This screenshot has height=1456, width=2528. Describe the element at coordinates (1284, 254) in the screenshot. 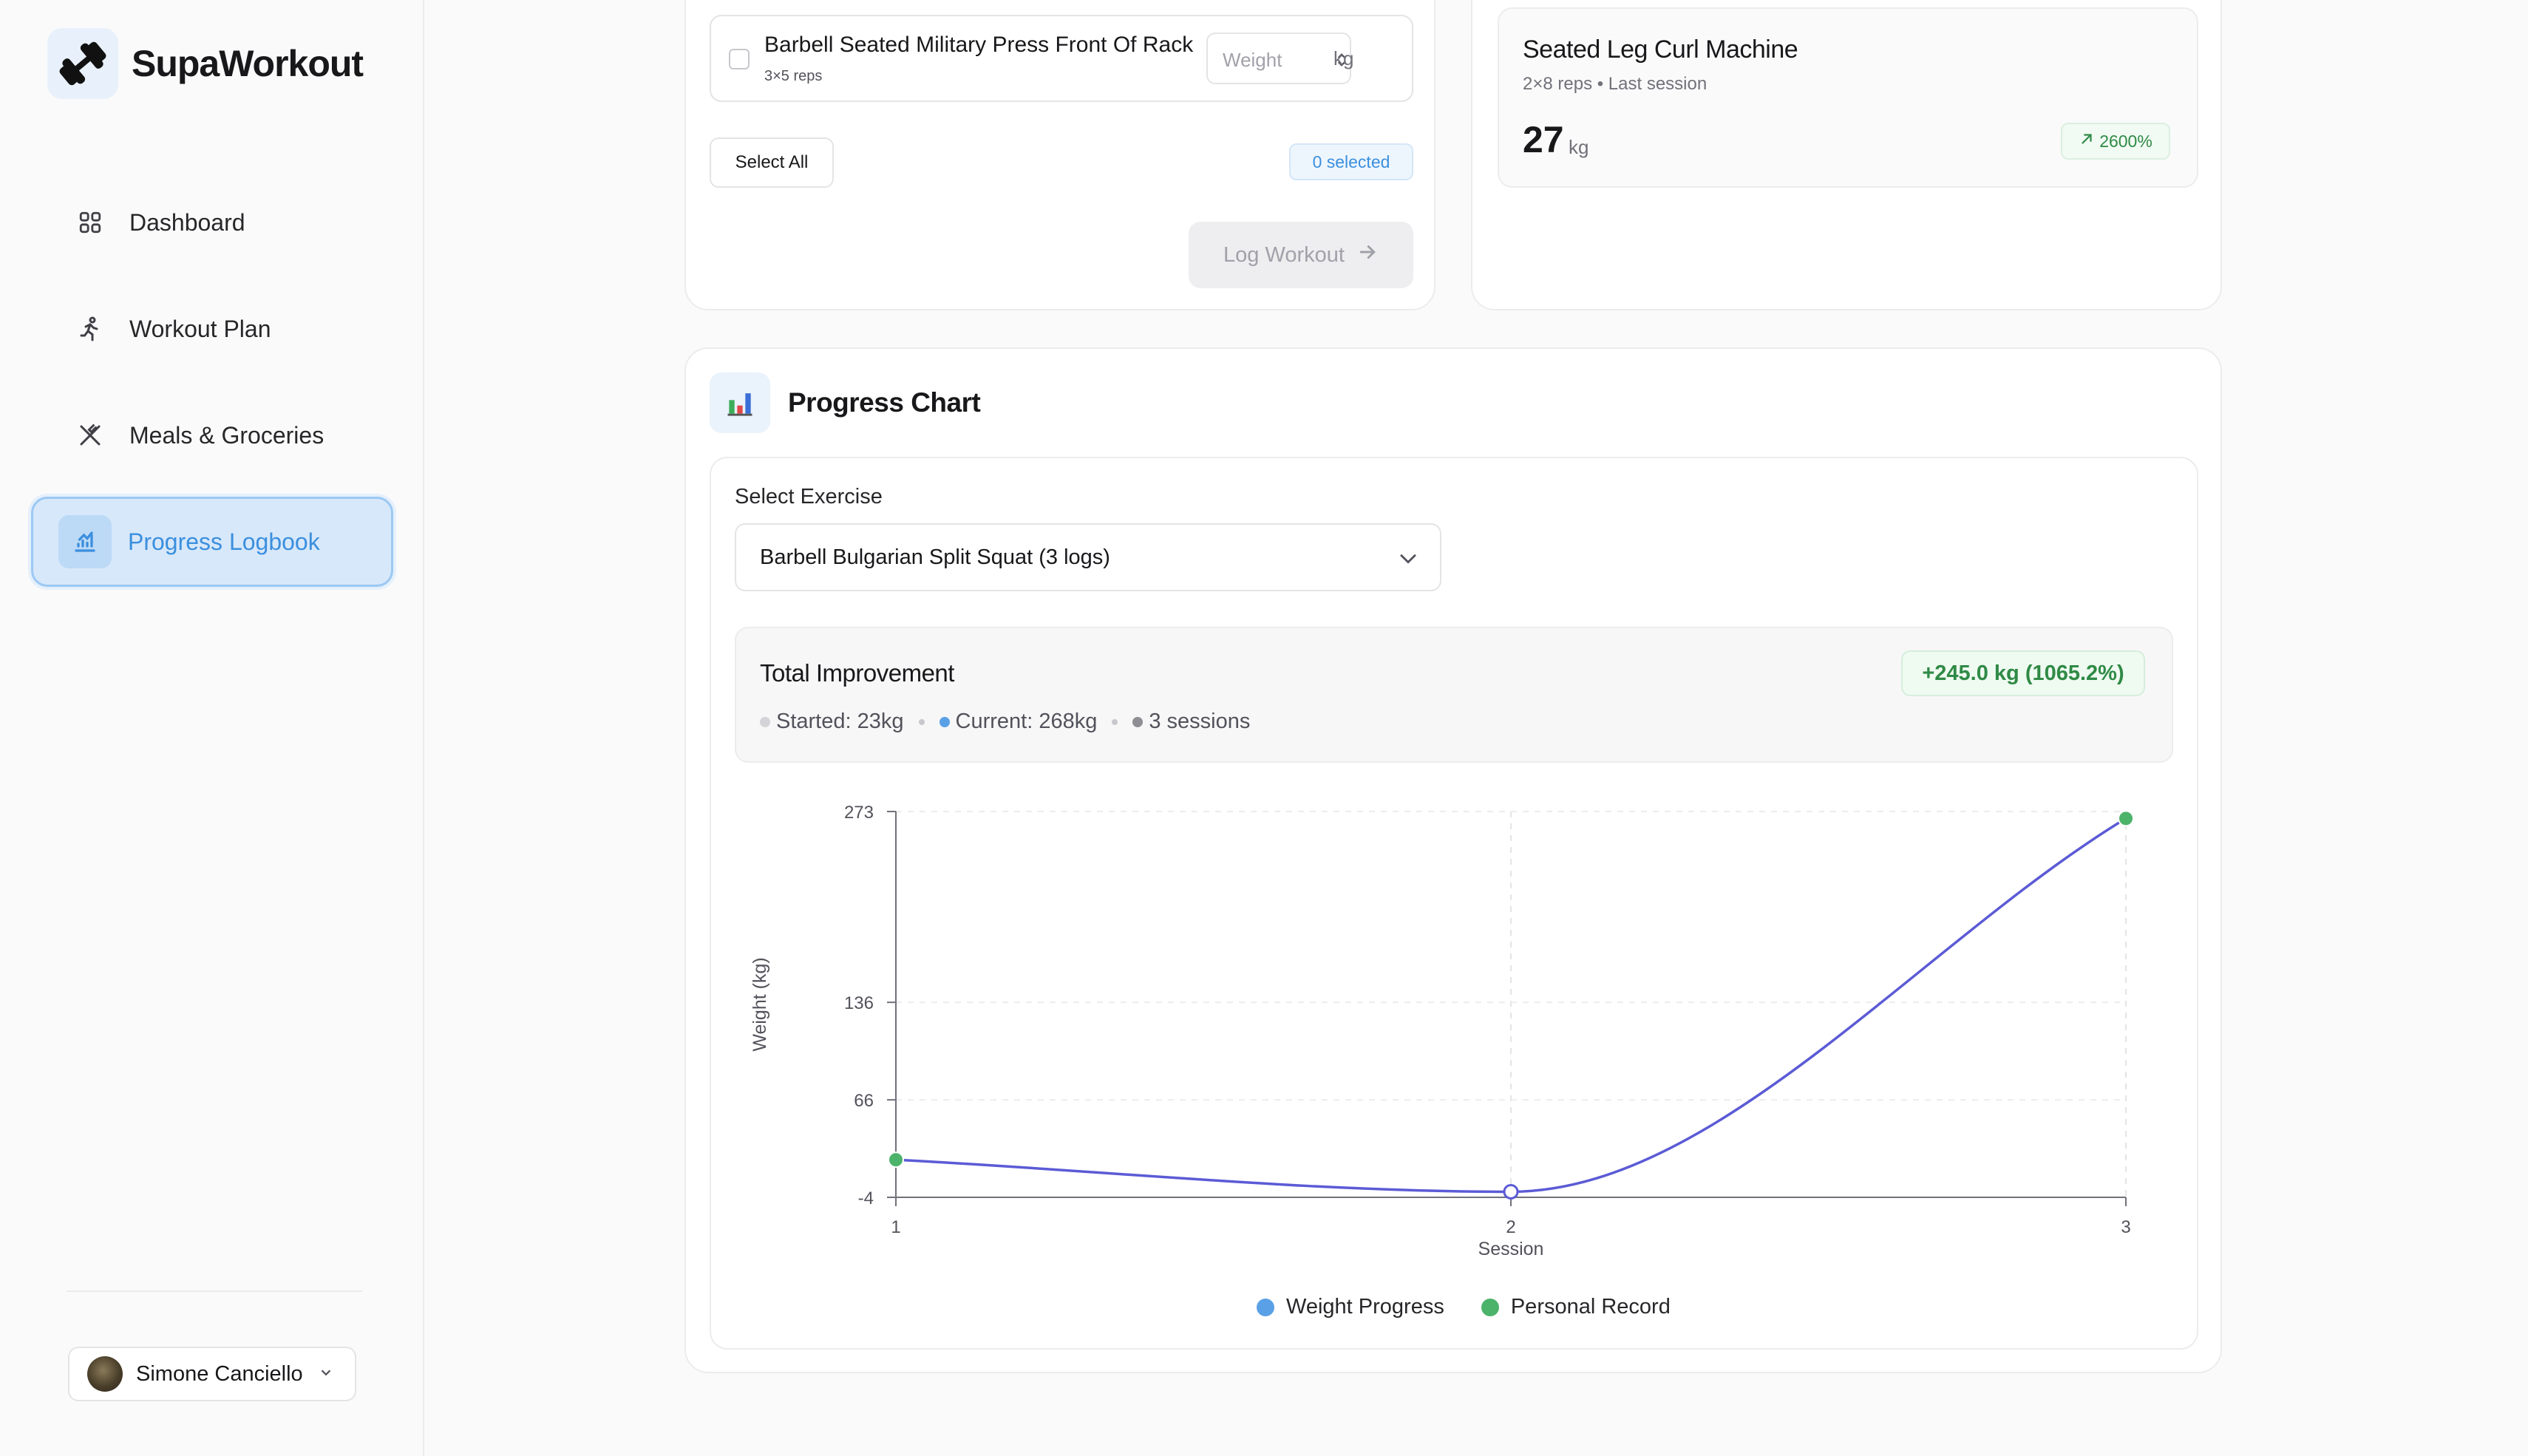

I see `log-workout-label: Log Workout` at that location.